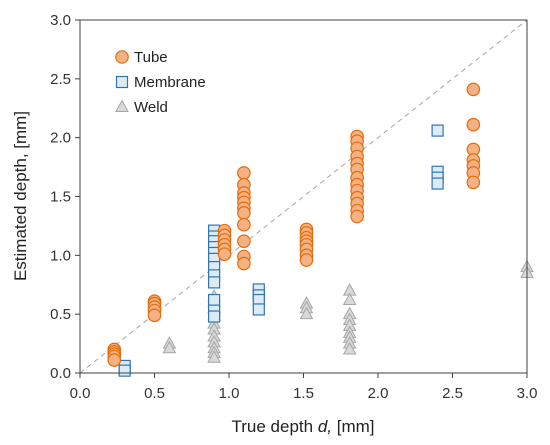 The height and width of the screenshot is (445, 550). I want to click on legend-item-tube: Tube, so click(141, 57).